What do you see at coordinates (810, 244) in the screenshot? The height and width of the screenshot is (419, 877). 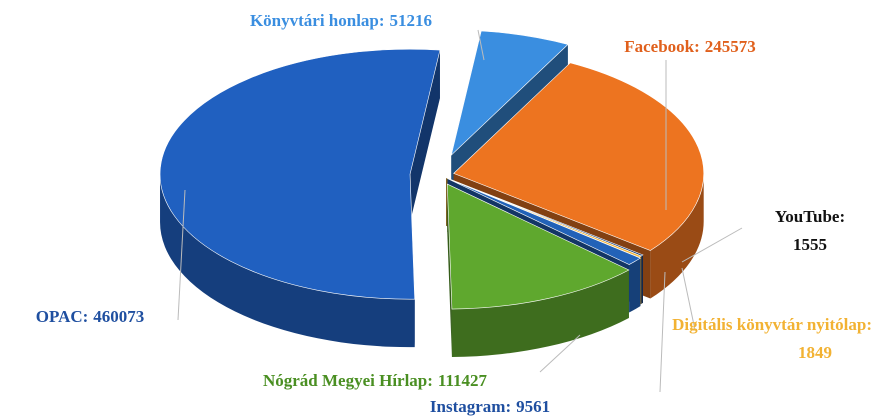 I see `label-value: 1555` at bounding box center [810, 244].